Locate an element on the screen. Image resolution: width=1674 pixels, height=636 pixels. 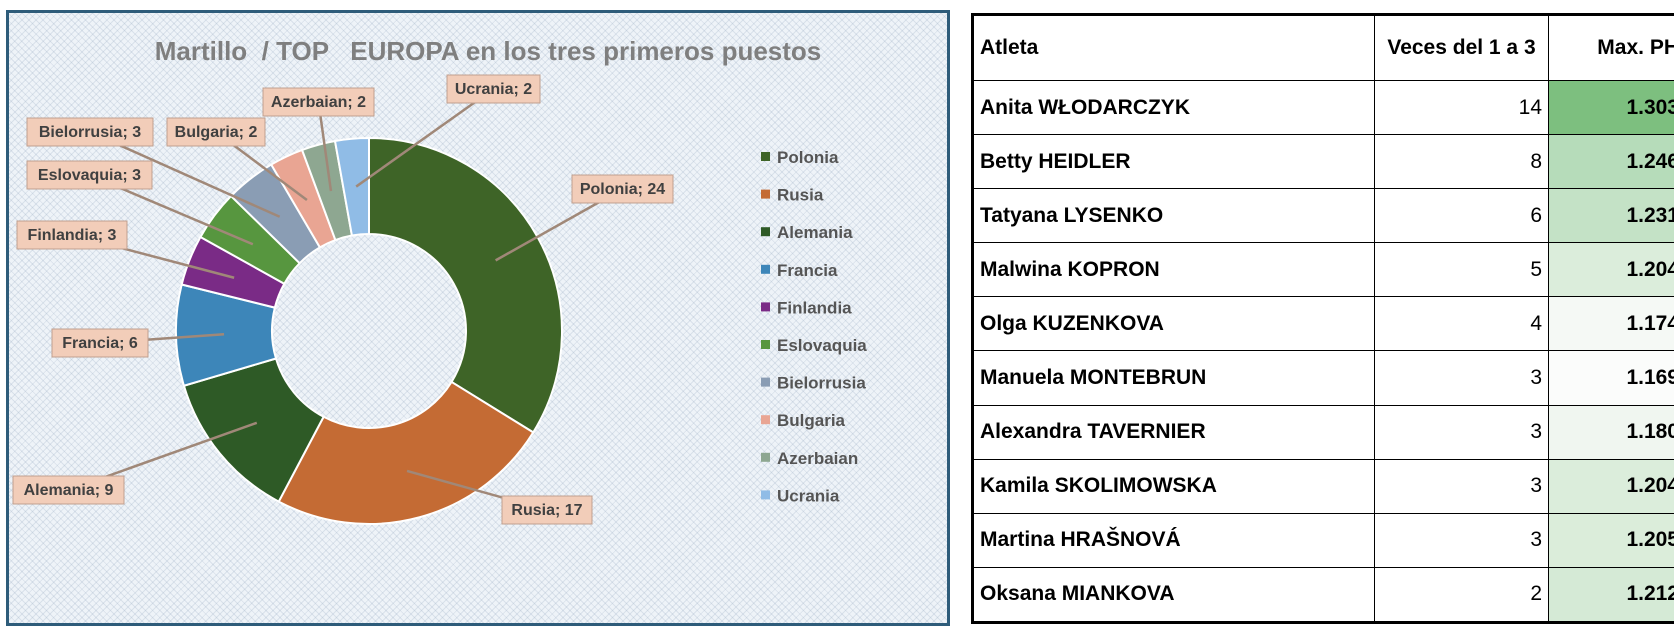
data-label-rusia: Rusia; 17 is located at coordinates (546, 510).